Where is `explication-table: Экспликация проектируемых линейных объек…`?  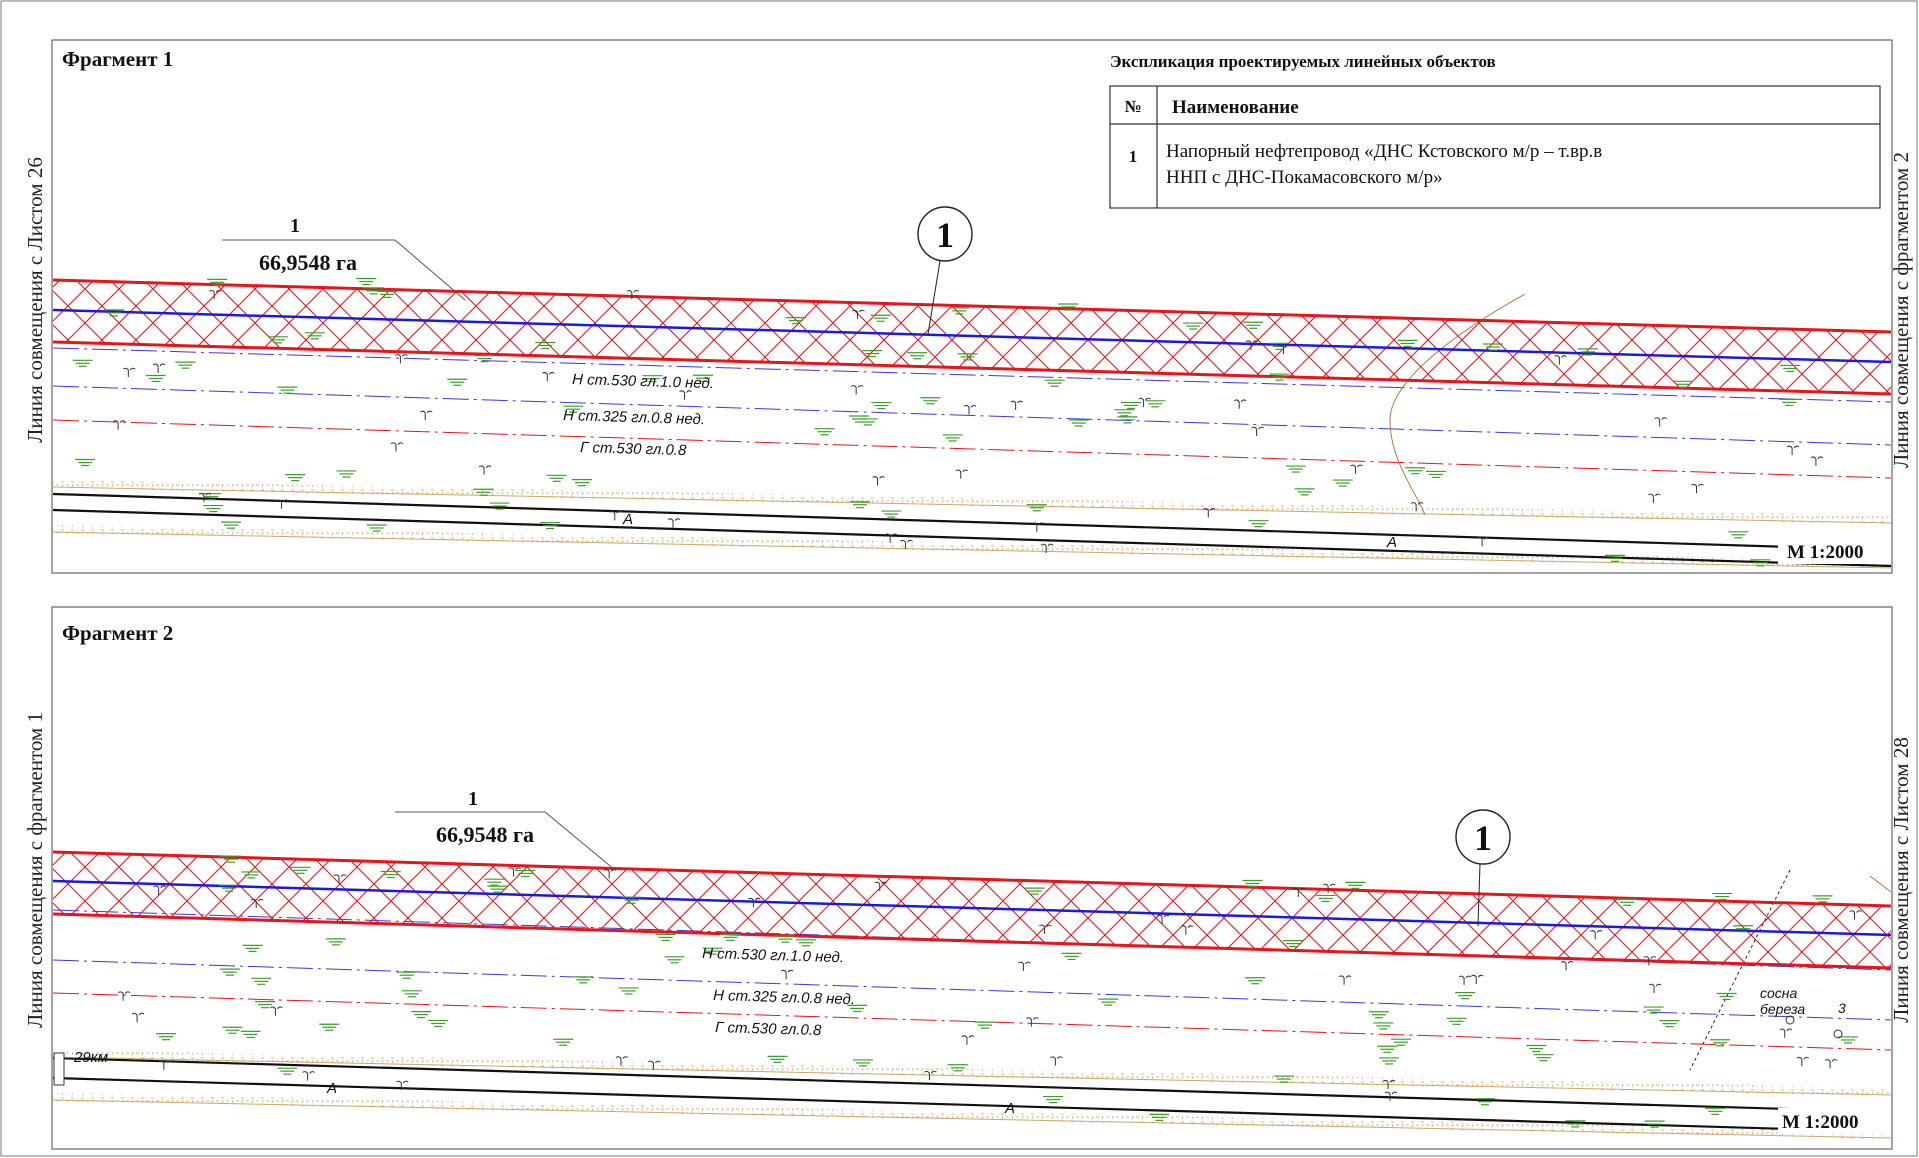
explication-table: Экспликация проектируемых линейных объек… is located at coordinates (1495, 130).